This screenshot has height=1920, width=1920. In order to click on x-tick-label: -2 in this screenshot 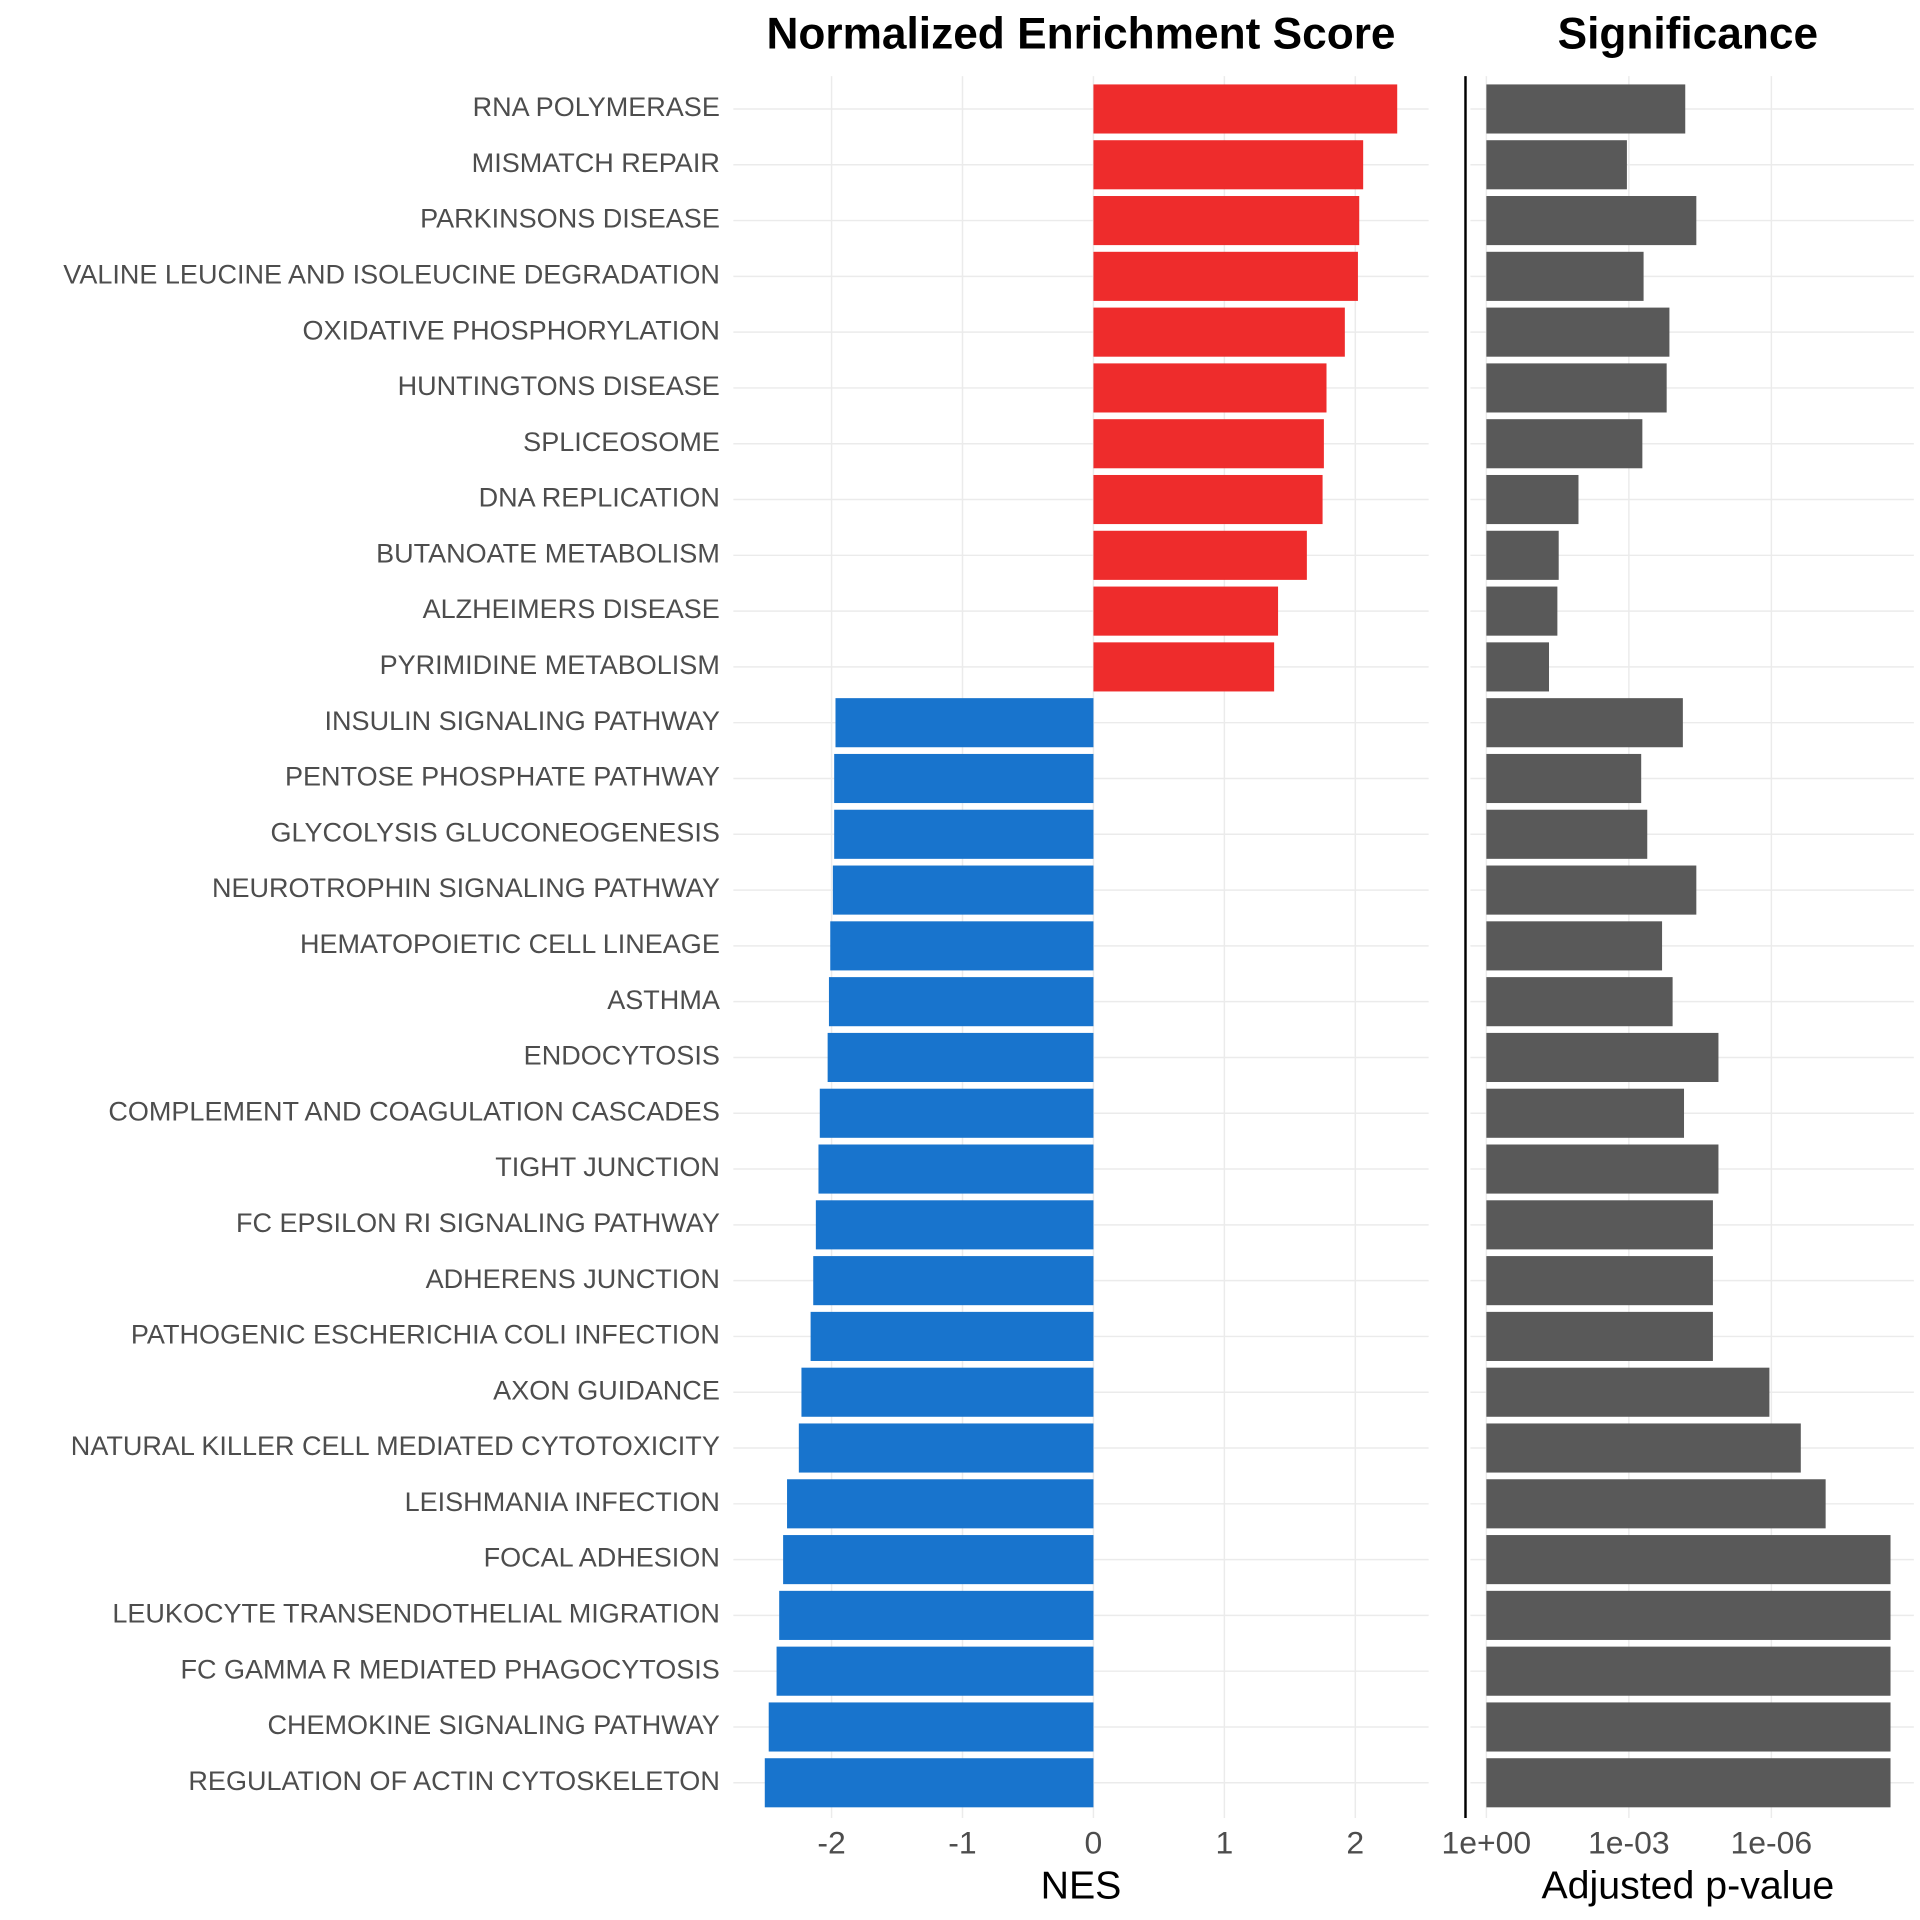, I will do `click(831, 1843)`.